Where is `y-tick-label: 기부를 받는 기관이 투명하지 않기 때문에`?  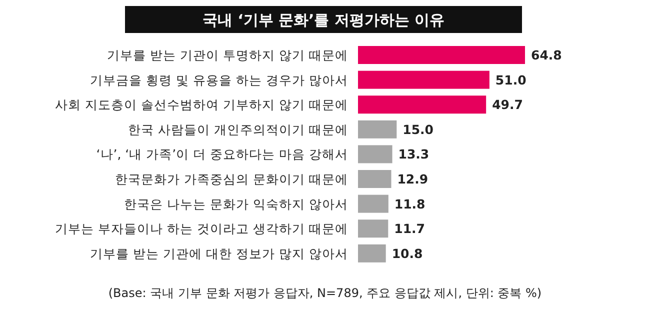 y-tick-label: 기부를 받는 기관이 투명하지 않기 때문에 is located at coordinates (227, 55).